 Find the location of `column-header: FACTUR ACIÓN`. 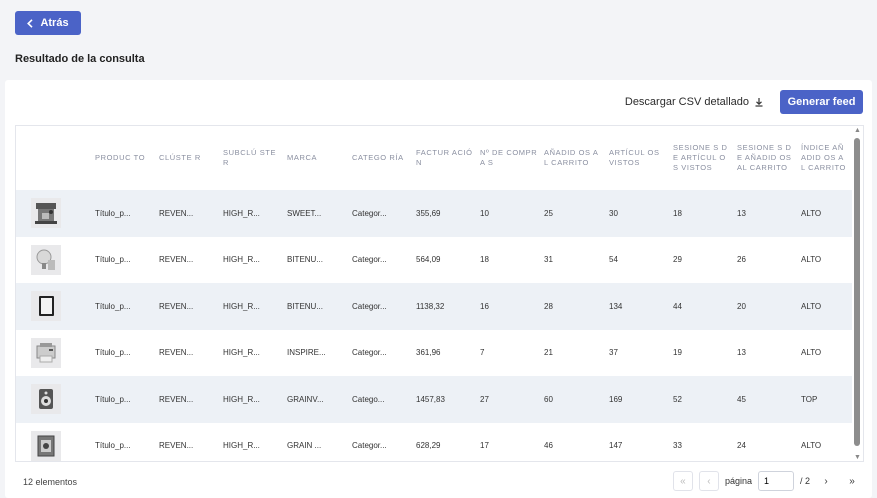

column-header: FACTUR ACIÓN is located at coordinates (448, 158).